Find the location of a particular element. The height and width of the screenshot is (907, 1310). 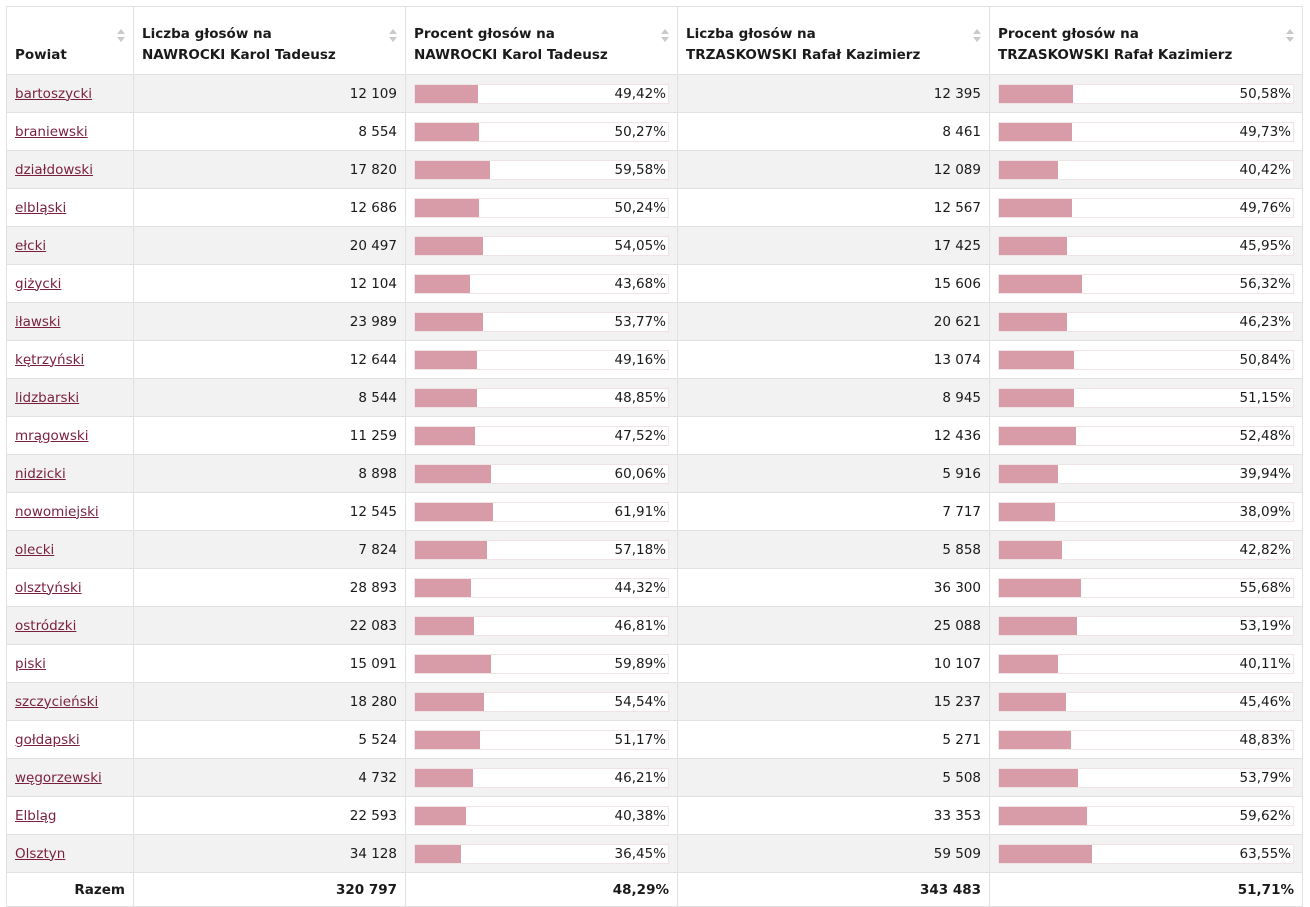

column-header-label: TRZASKOWSKI Rafał Kazimierz is located at coordinates (803, 55).